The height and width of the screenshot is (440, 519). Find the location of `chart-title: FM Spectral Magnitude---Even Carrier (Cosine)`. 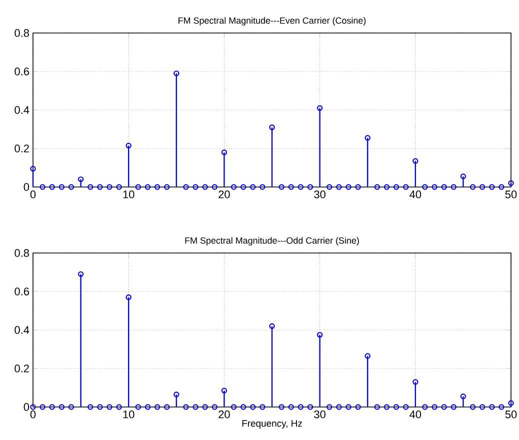

chart-title: FM Spectral Magnitude---Even Carrier (Cosine) is located at coordinates (272, 21).